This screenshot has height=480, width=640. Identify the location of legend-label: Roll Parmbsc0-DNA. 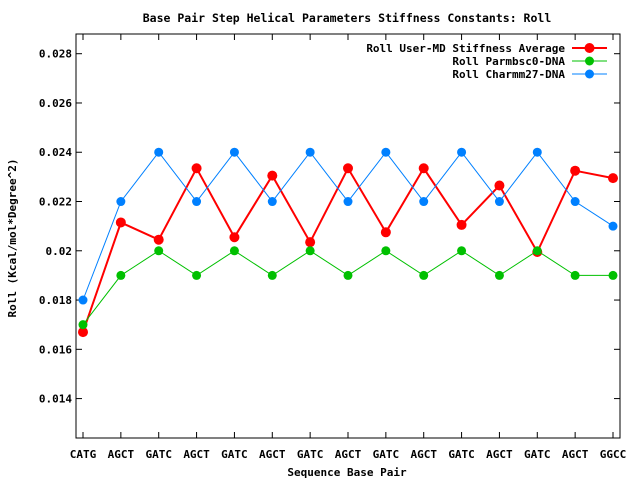
(508, 61).